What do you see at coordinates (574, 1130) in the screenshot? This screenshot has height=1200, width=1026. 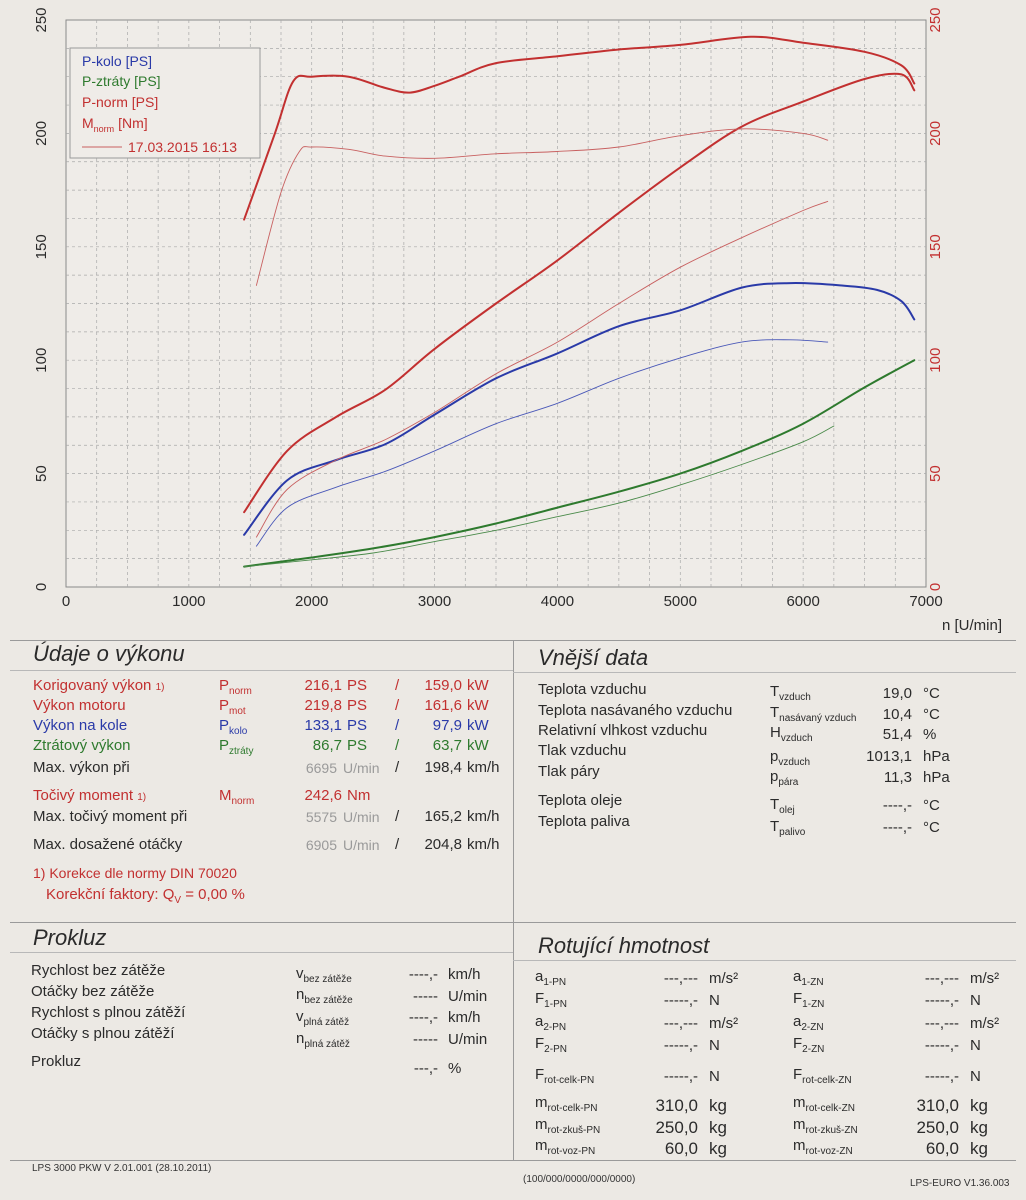 I see `rot-sub: rot-zkuš-PN` at bounding box center [574, 1130].